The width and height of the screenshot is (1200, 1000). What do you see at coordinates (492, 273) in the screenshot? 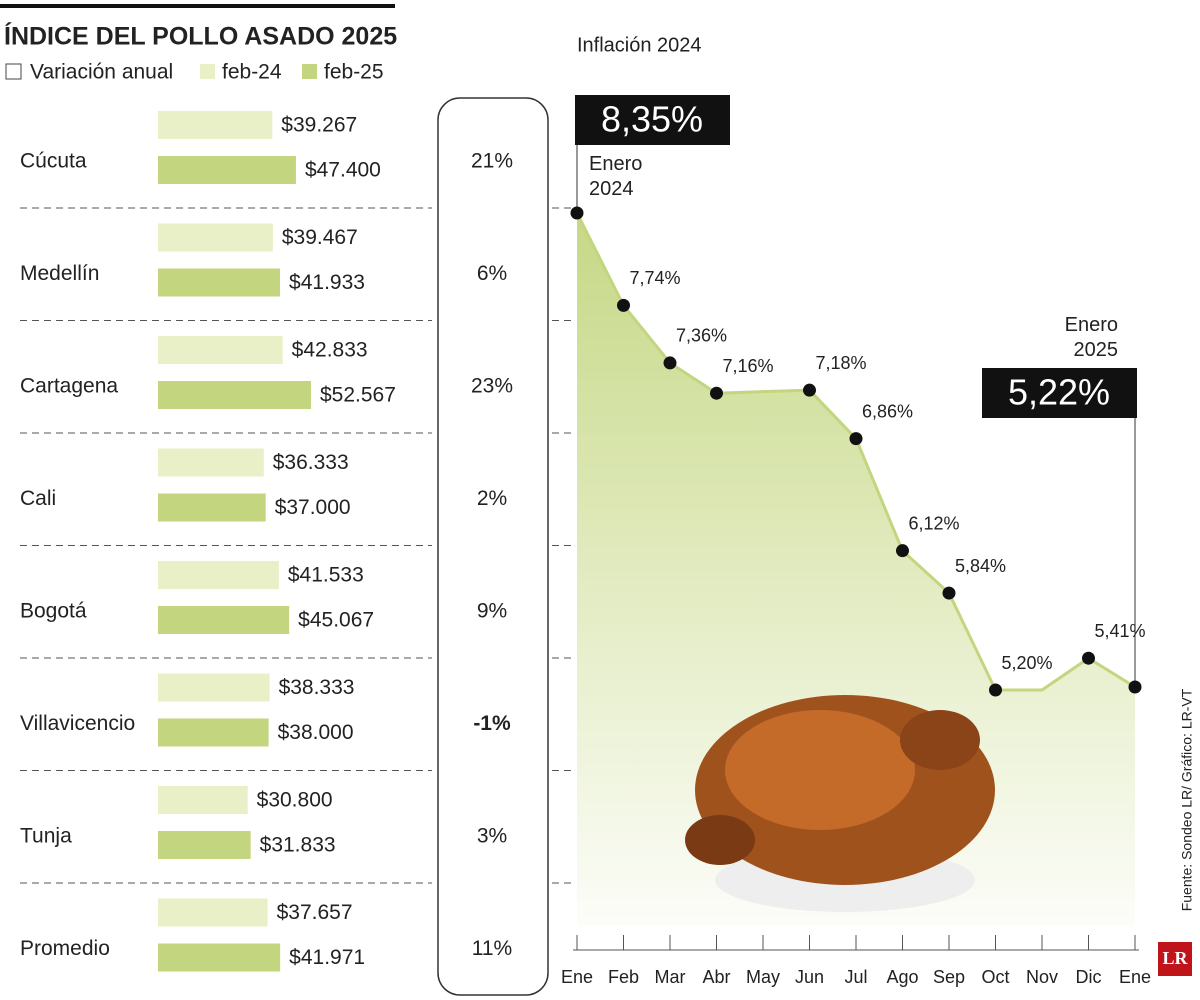
I see `variation-label: 6%` at bounding box center [492, 273].